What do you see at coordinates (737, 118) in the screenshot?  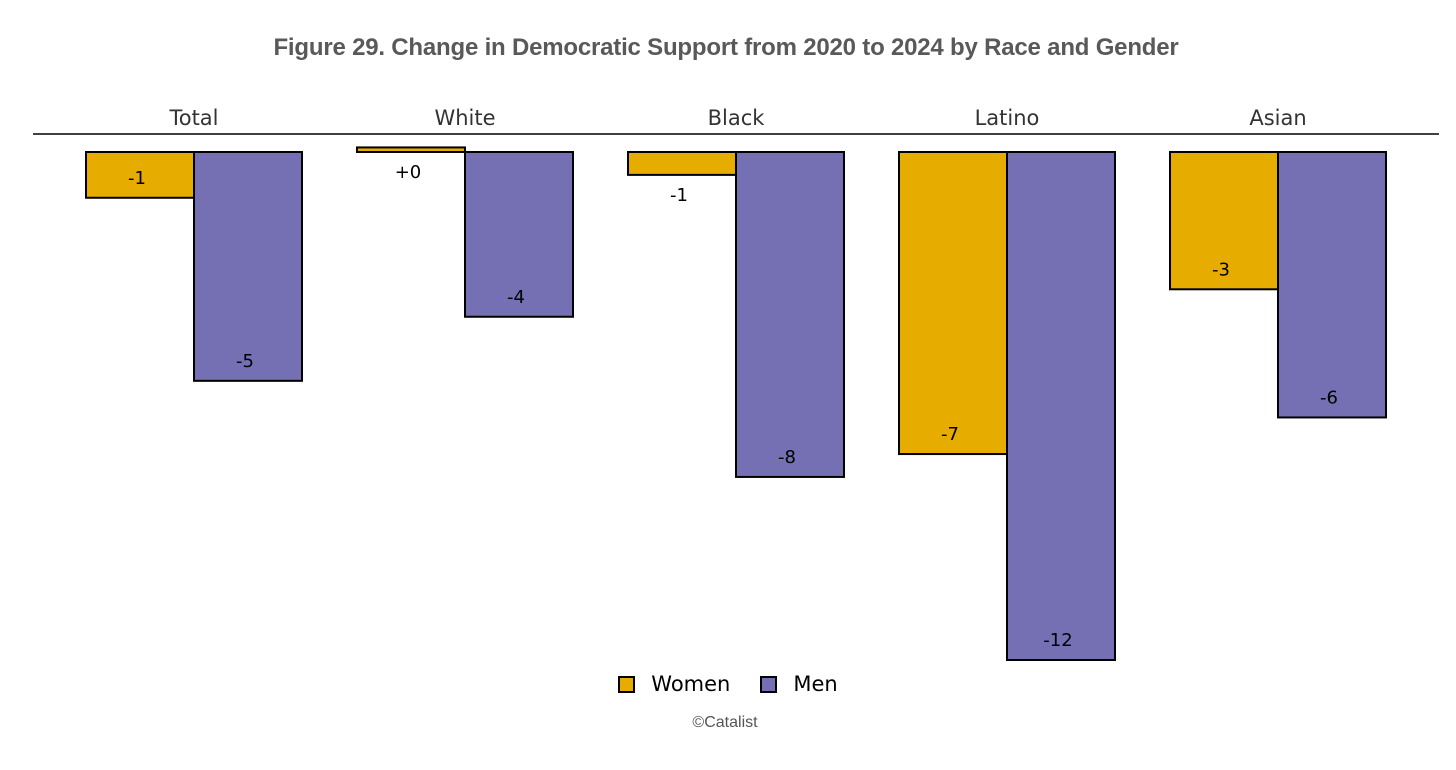 I see `category-label: Black` at bounding box center [737, 118].